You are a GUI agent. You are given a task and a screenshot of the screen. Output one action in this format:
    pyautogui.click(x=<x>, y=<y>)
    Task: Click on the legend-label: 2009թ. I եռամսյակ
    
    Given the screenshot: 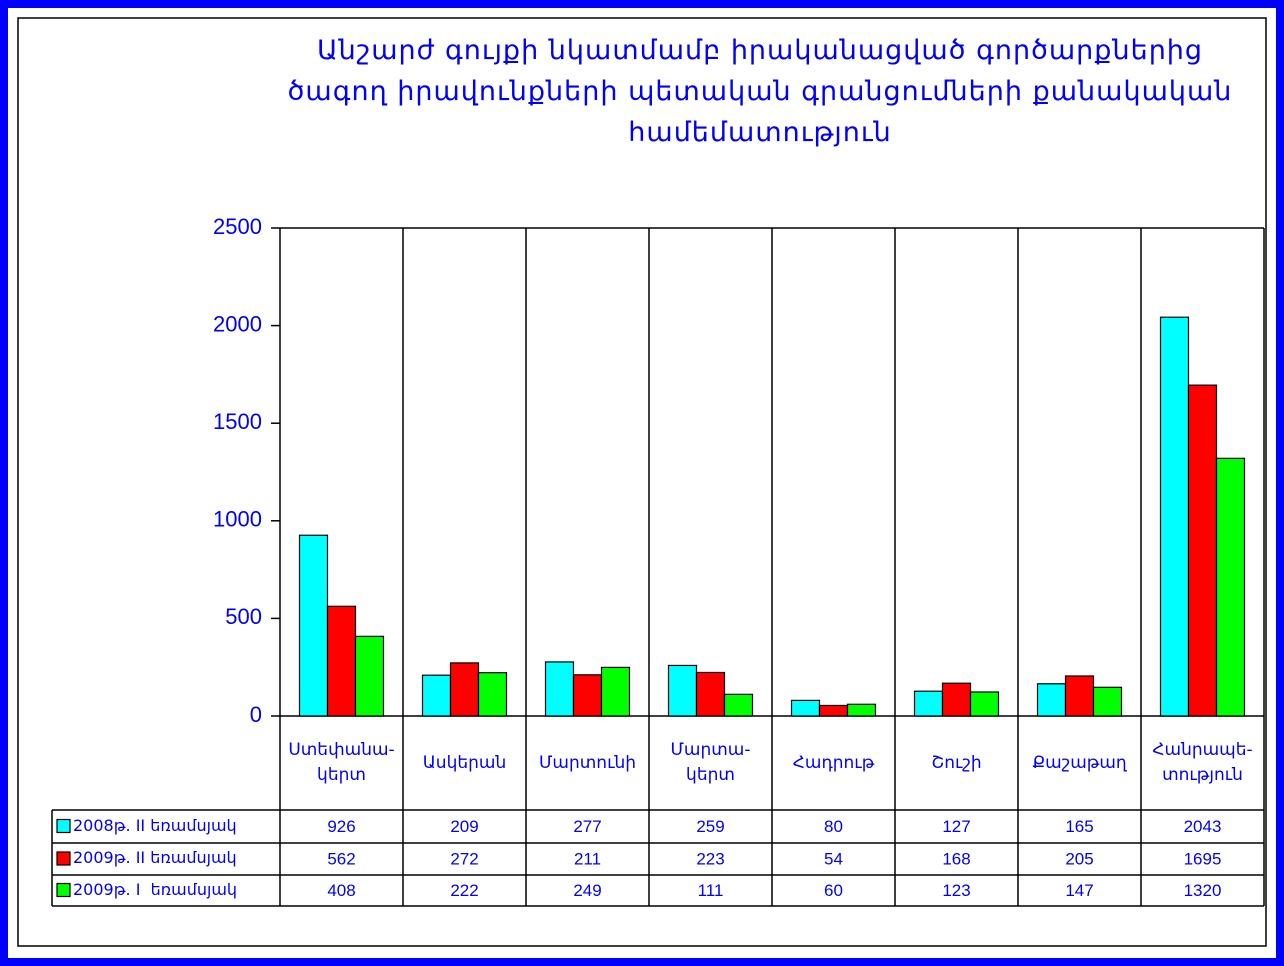 What is the action you would take?
    pyautogui.click(x=155, y=889)
    